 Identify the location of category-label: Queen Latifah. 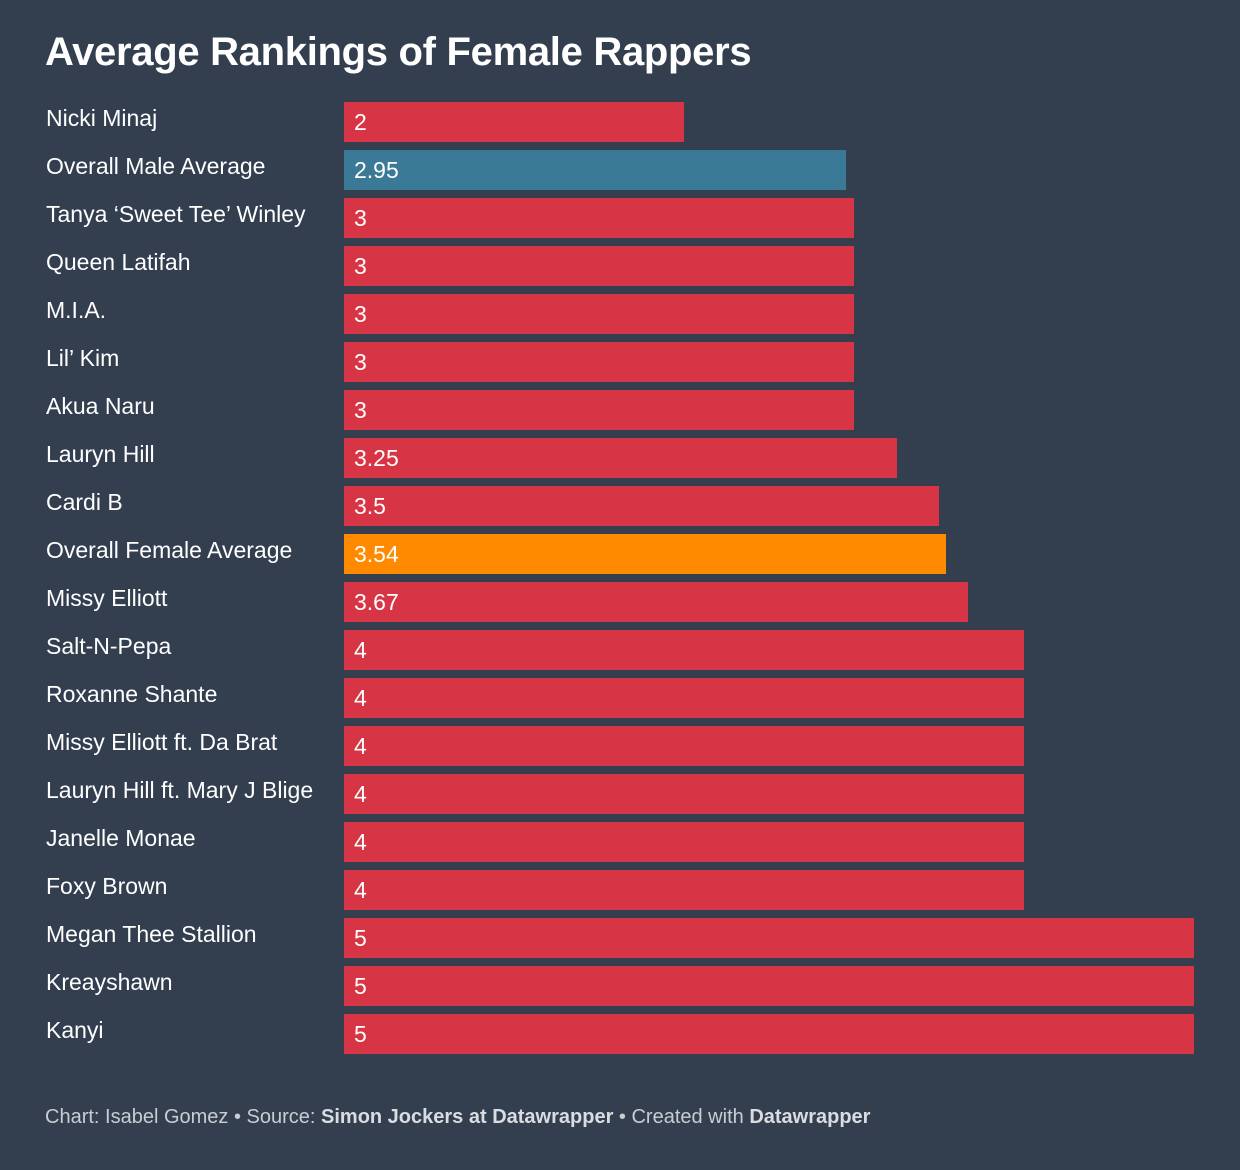
(118, 262).